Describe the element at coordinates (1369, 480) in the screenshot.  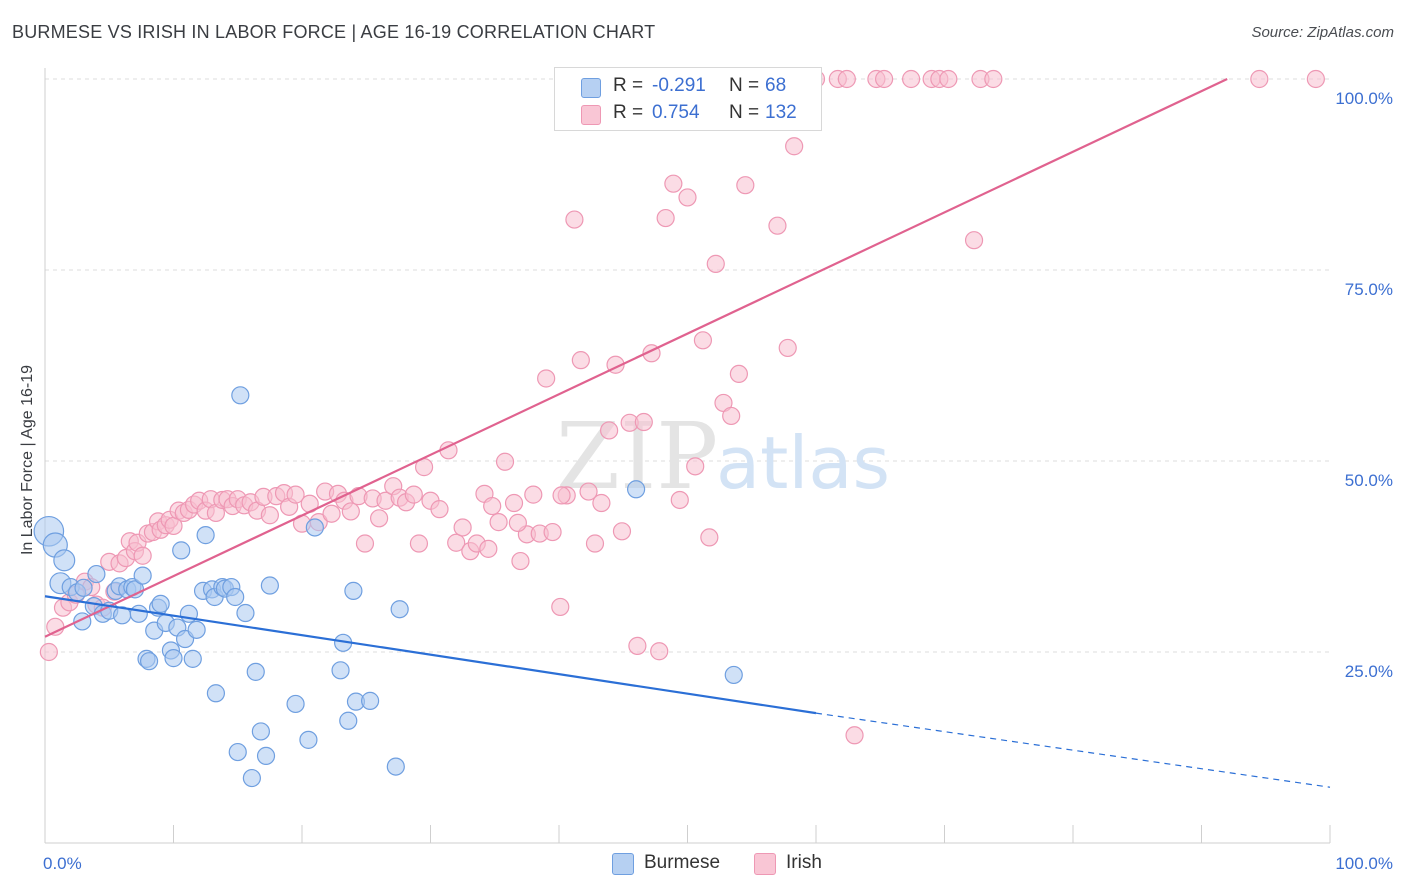
I see `y-tick-label: 50.0%` at that location.